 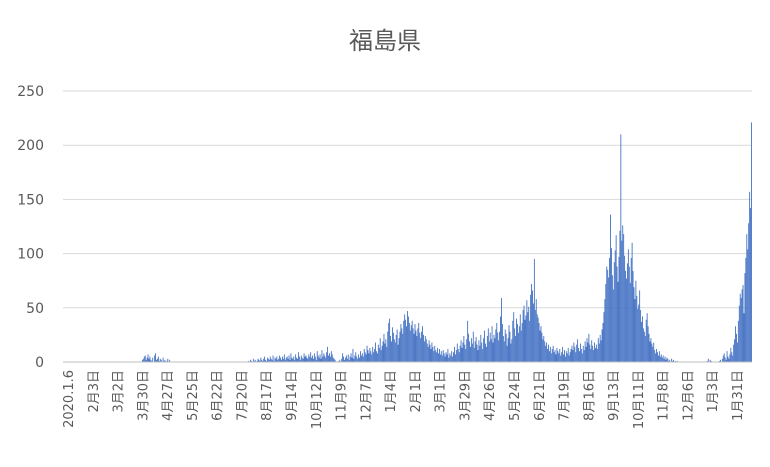 I want to click on x-tick-label: 12月7日, so click(x=366, y=395).